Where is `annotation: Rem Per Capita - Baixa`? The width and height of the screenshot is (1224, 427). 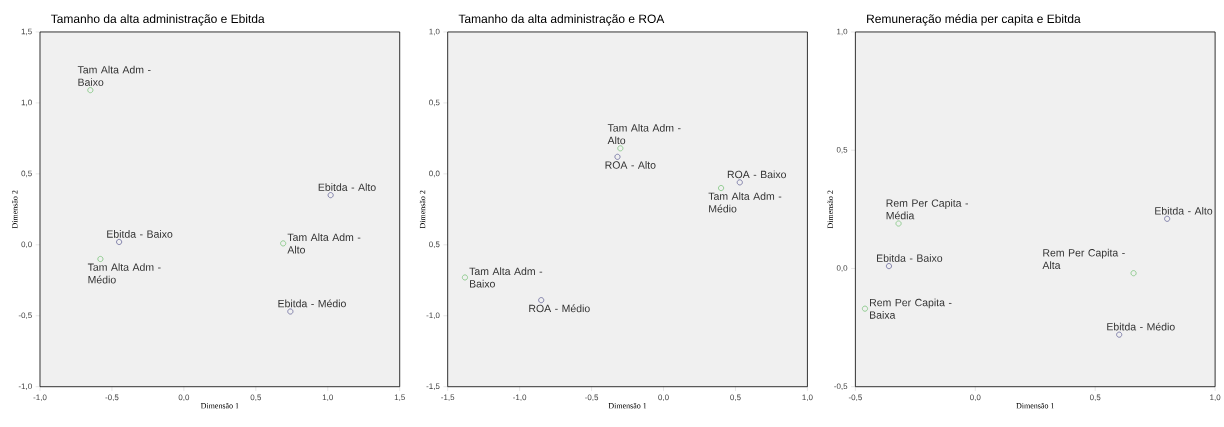
annotation: Rem Per Capita - Baixa is located at coordinates (911, 308).